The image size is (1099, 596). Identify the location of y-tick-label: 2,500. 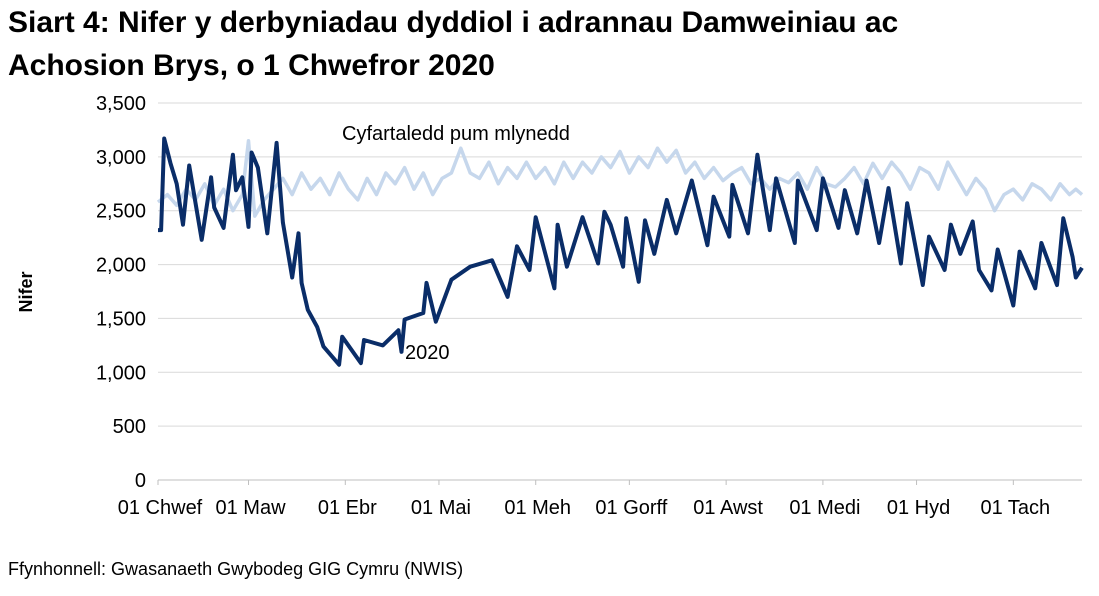
(121, 212).